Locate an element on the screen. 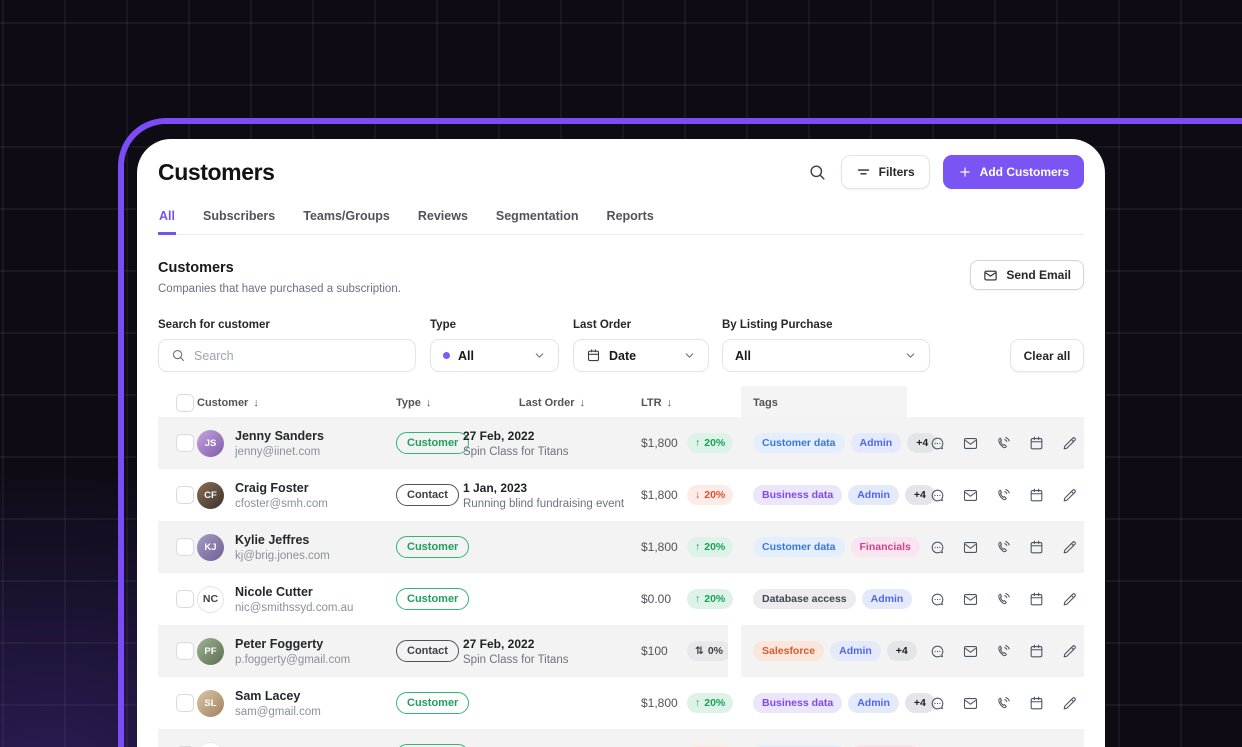  chevron-down-icon is located at coordinates (539, 355).